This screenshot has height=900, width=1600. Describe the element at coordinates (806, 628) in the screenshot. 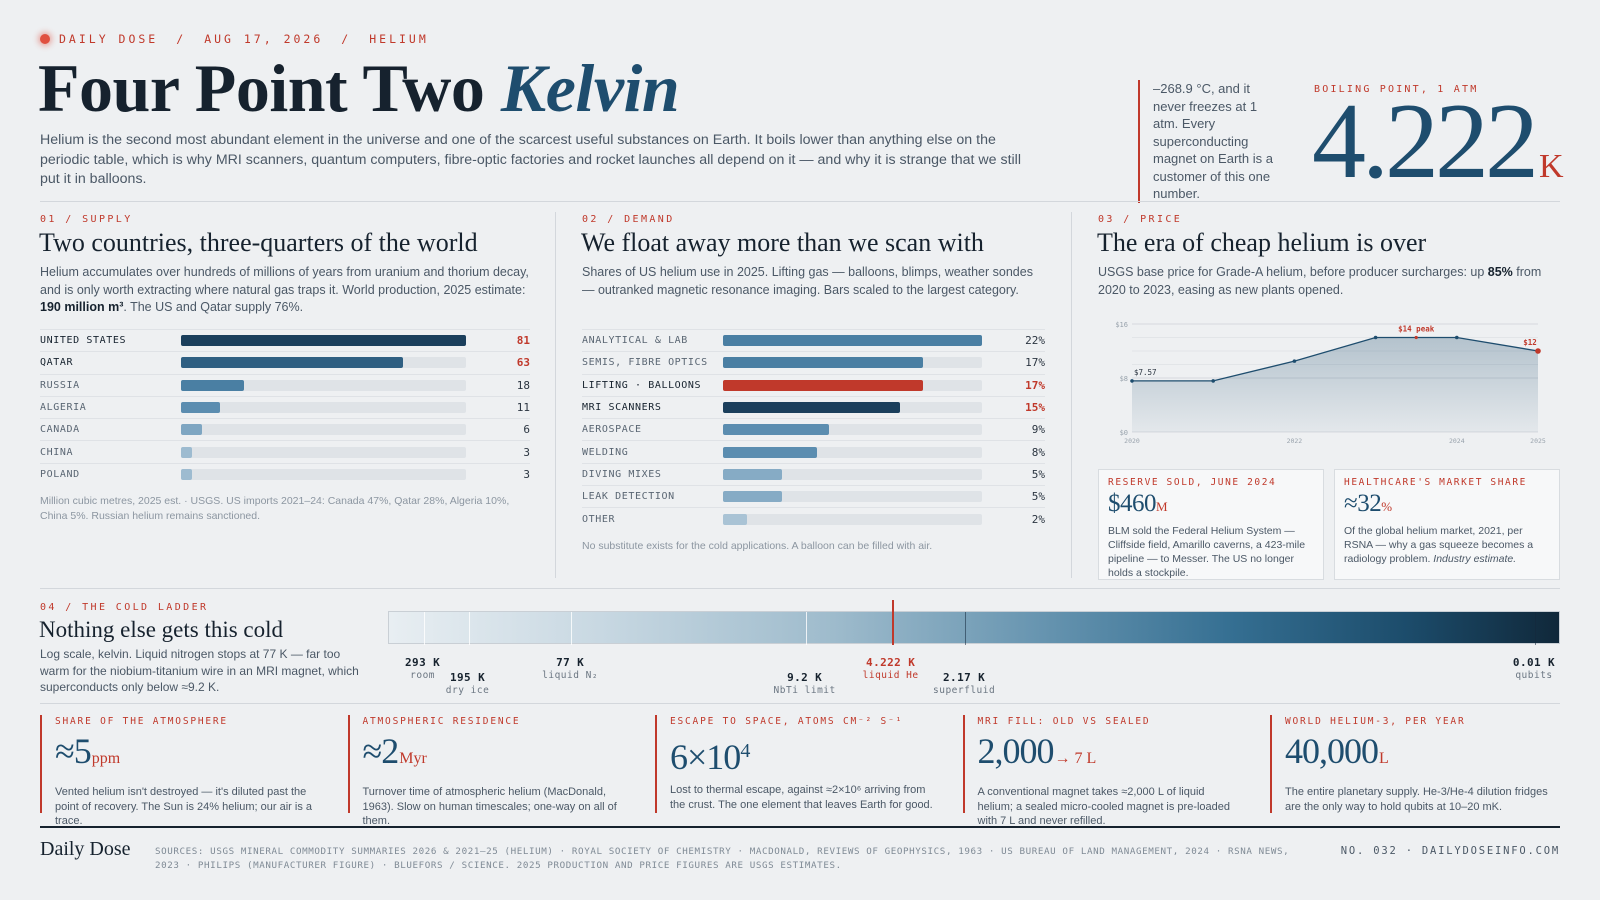

I see `ladder-tick` at that location.